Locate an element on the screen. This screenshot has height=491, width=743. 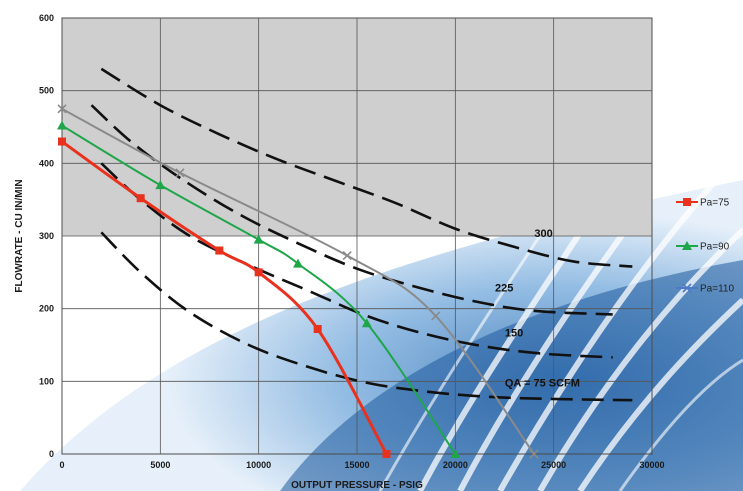
scfm-curve-label: 225 is located at coordinates (504, 288).